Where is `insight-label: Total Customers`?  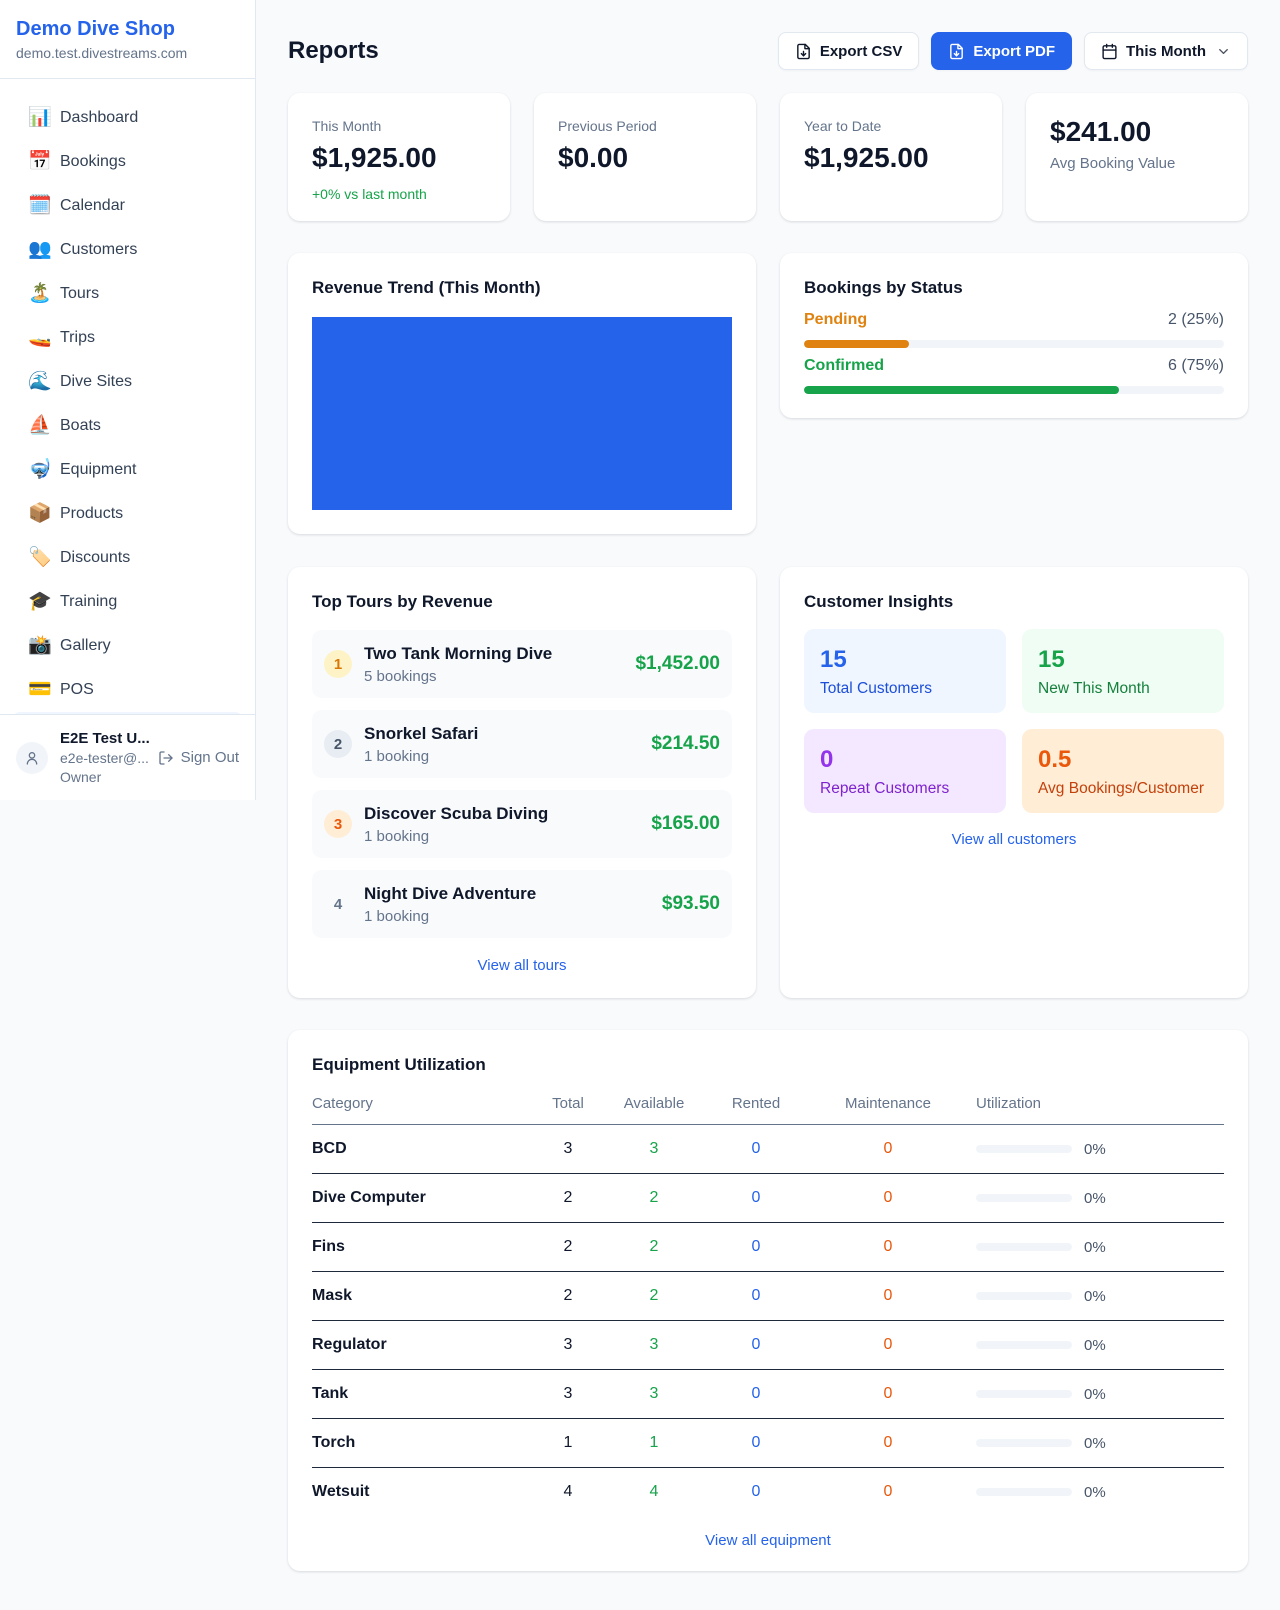 insight-label: Total Customers is located at coordinates (876, 688).